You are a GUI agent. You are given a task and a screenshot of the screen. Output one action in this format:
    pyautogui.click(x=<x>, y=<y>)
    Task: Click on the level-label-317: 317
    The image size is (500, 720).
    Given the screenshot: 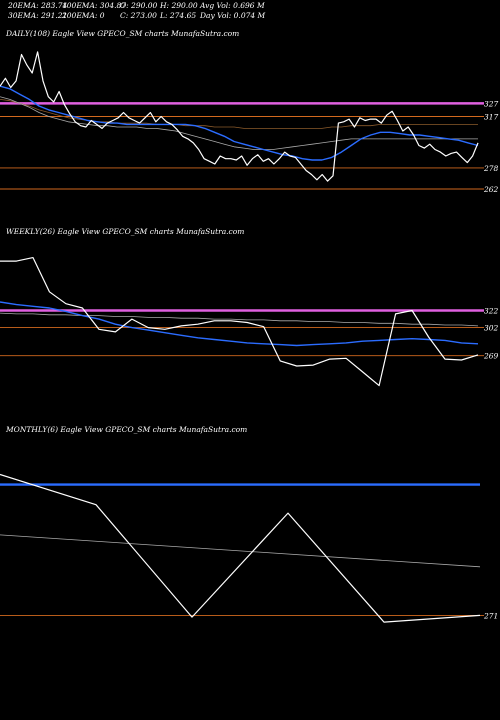 What is the action you would take?
    pyautogui.click(x=491, y=117)
    